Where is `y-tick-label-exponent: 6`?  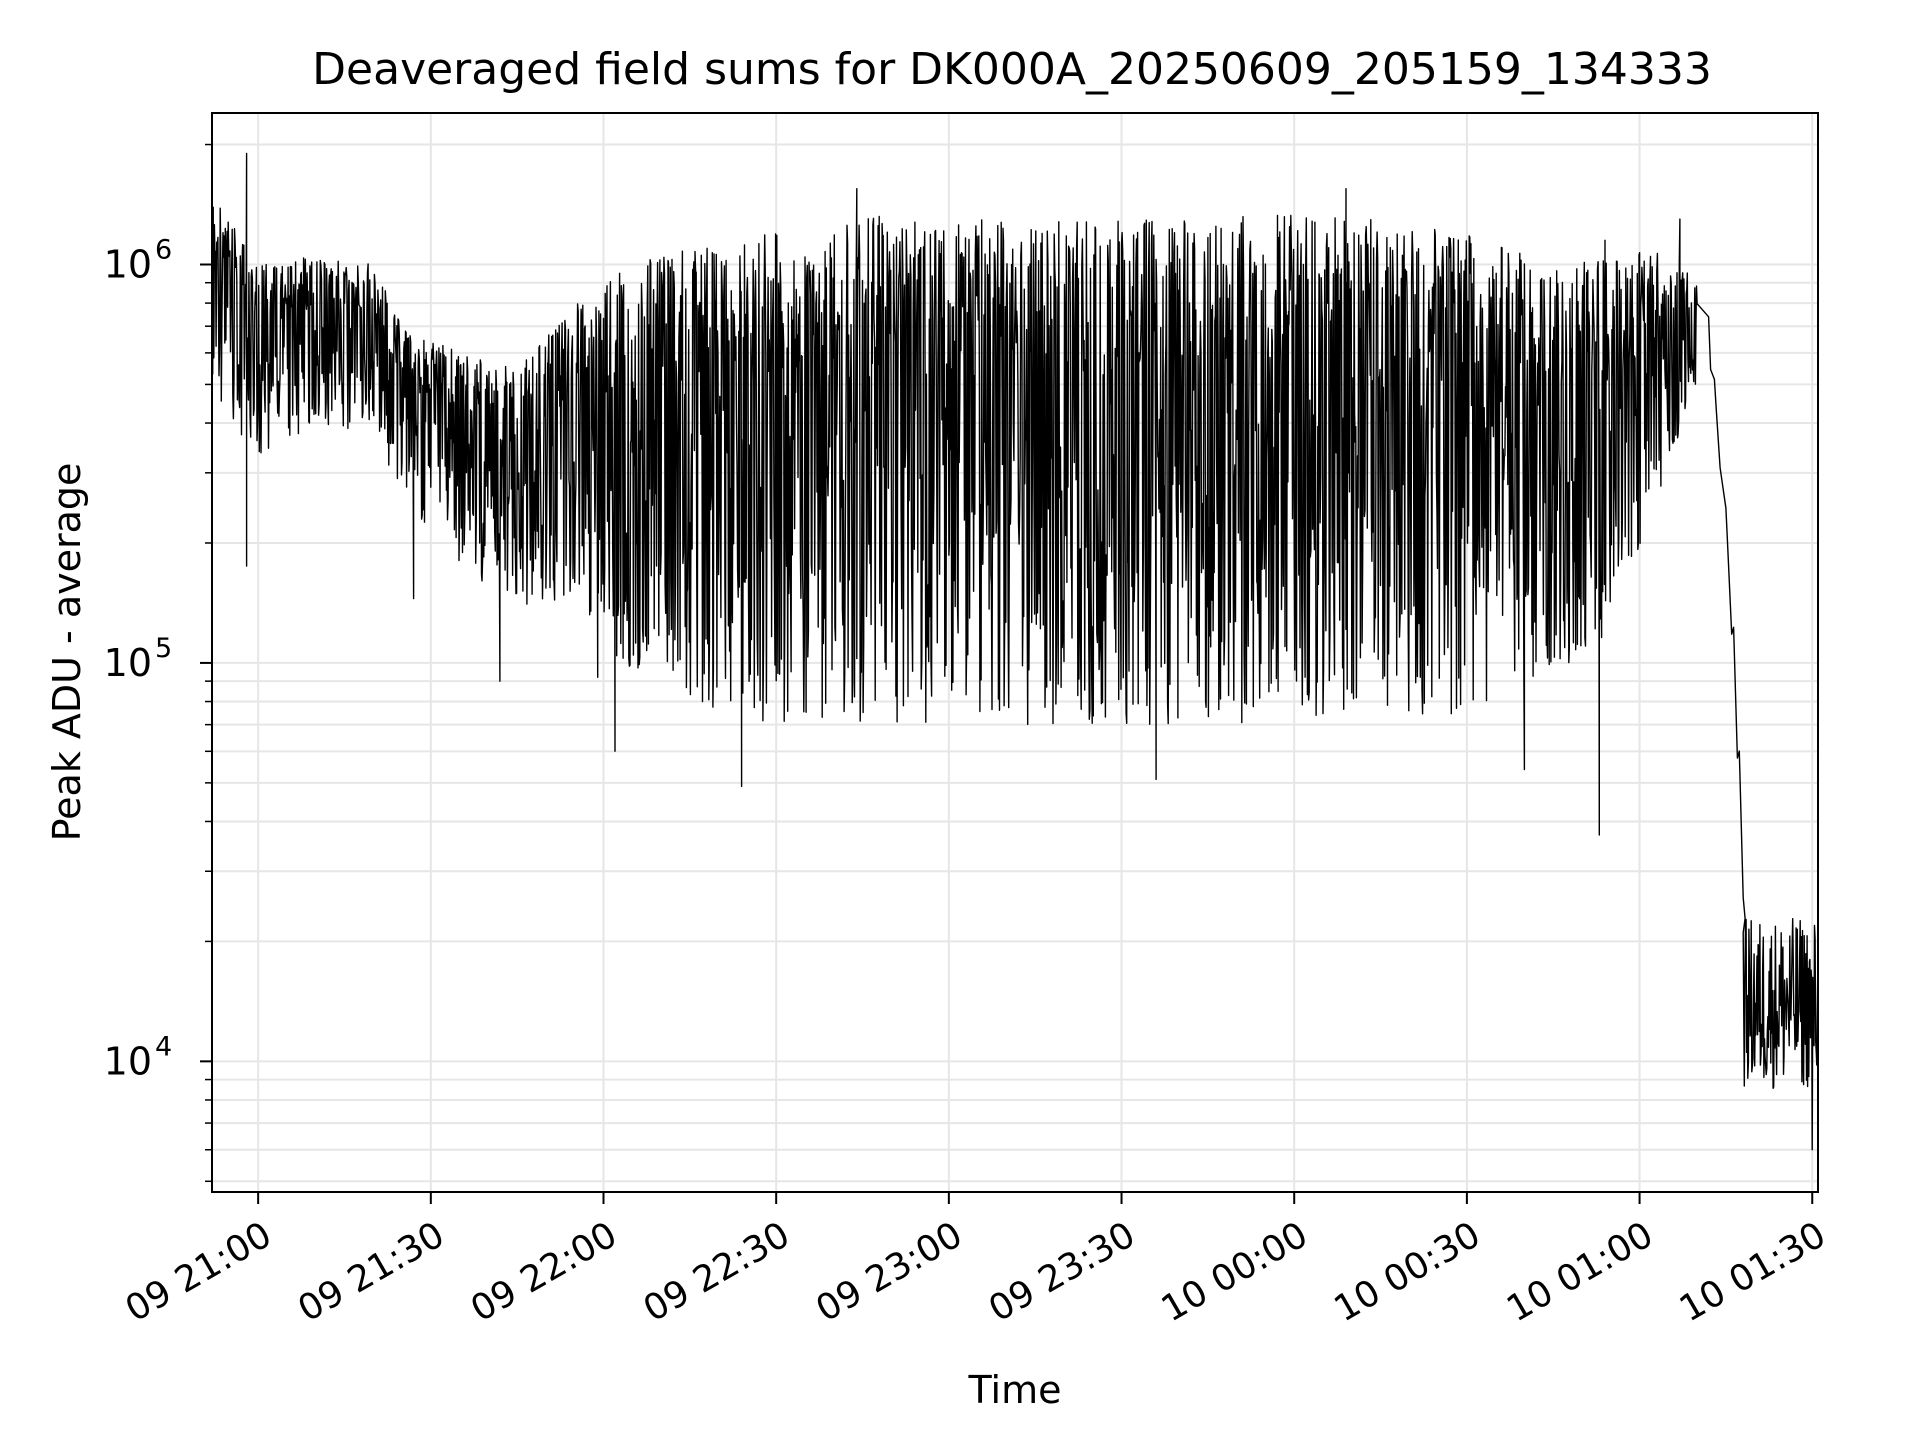 y-tick-label-exponent: 6 is located at coordinates (163, 249).